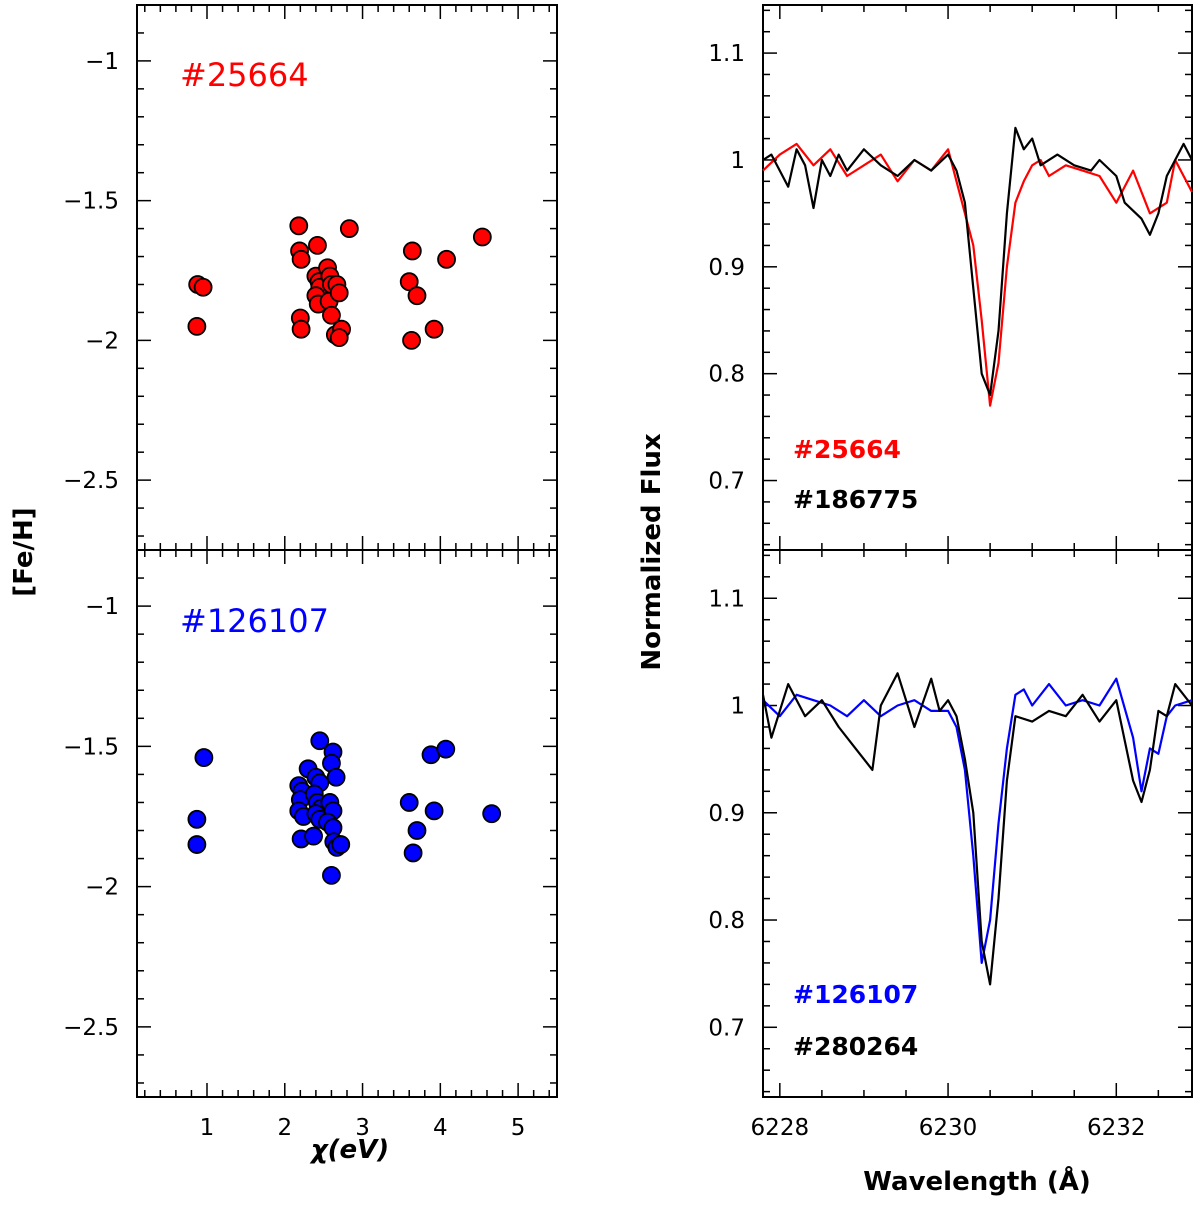  What do you see at coordinates (855, 1046) in the screenshot?
I see `legend-bottom-right-2: #280264` at bounding box center [855, 1046].